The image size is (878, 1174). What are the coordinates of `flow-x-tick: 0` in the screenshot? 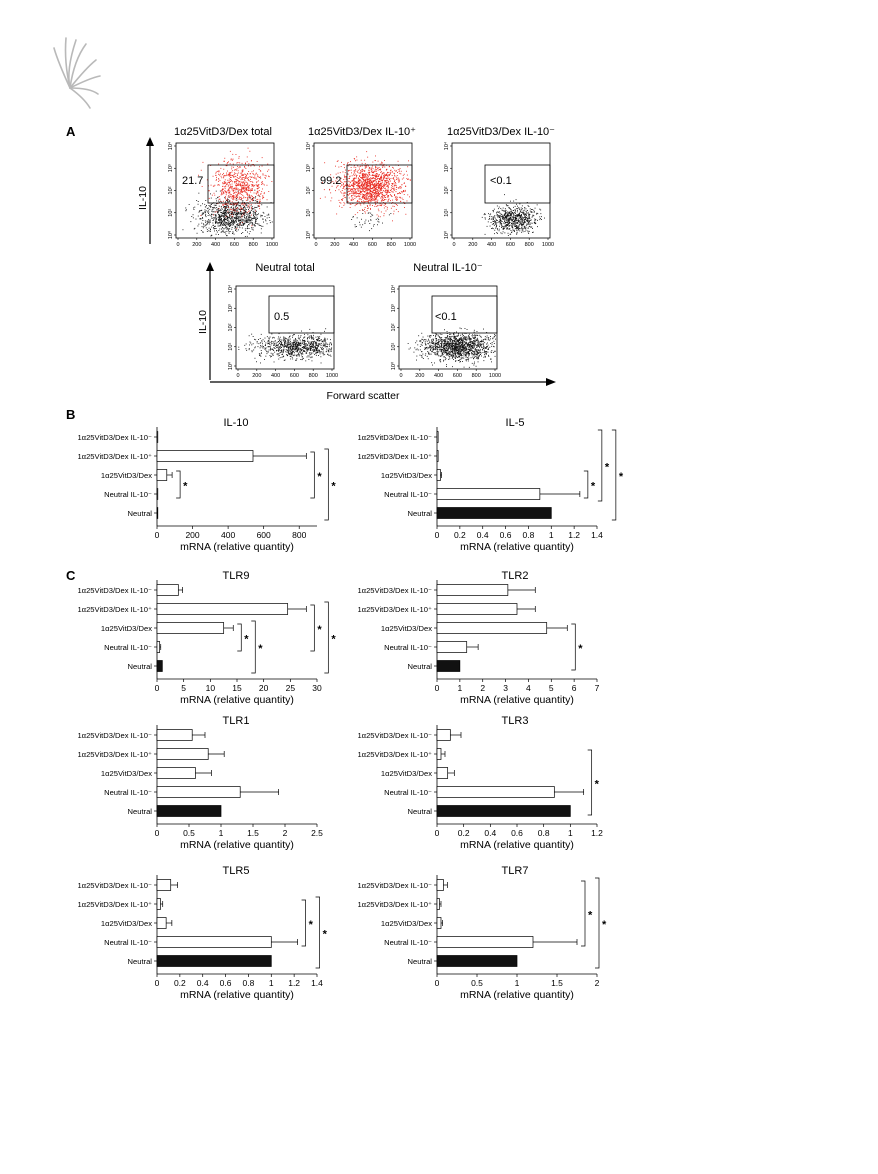 It's located at (237, 376).